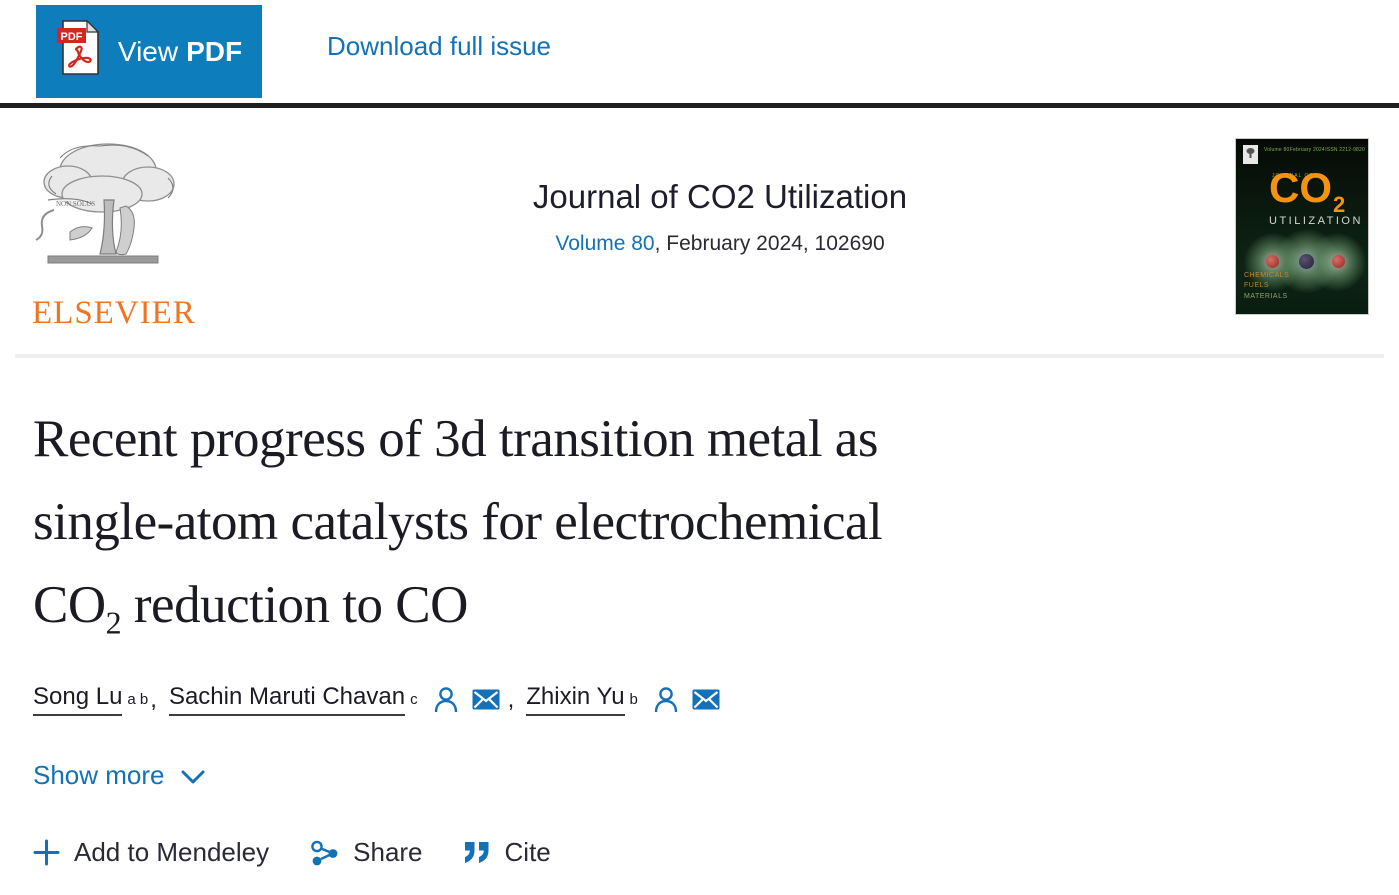 The width and height of the screenshot is (1399, 895). What do you see at coordinates (78, 699) in the screenshot?
I see `author-link-song-lu: Song Lu` at bounding box center [78, 699].